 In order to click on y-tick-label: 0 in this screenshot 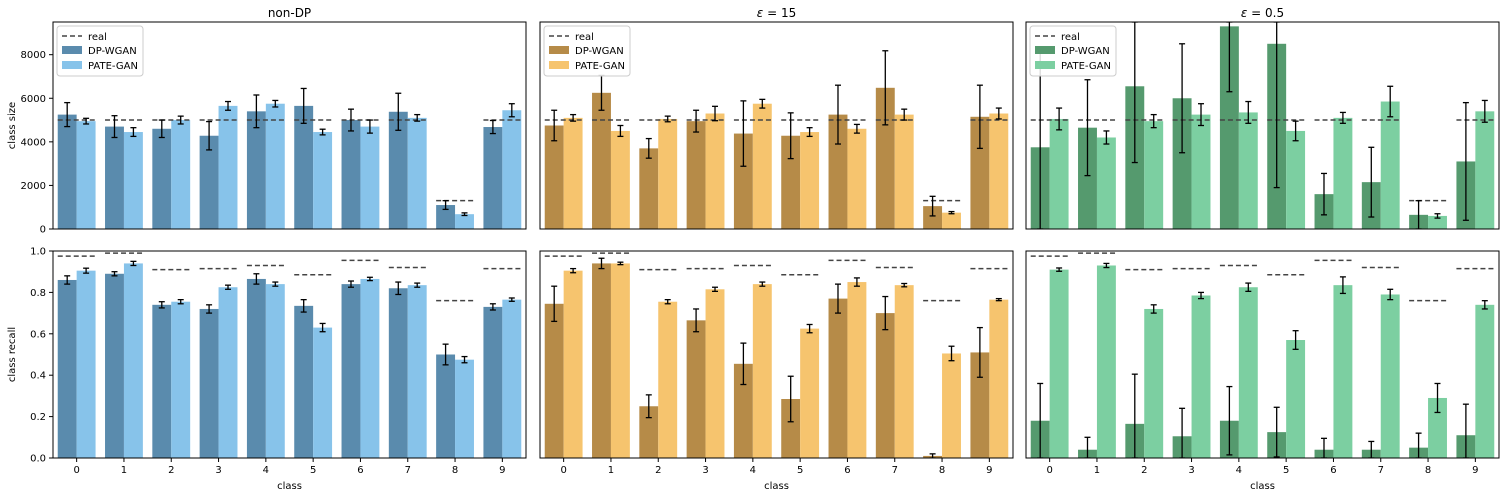, I will do `click(43, 230)`.